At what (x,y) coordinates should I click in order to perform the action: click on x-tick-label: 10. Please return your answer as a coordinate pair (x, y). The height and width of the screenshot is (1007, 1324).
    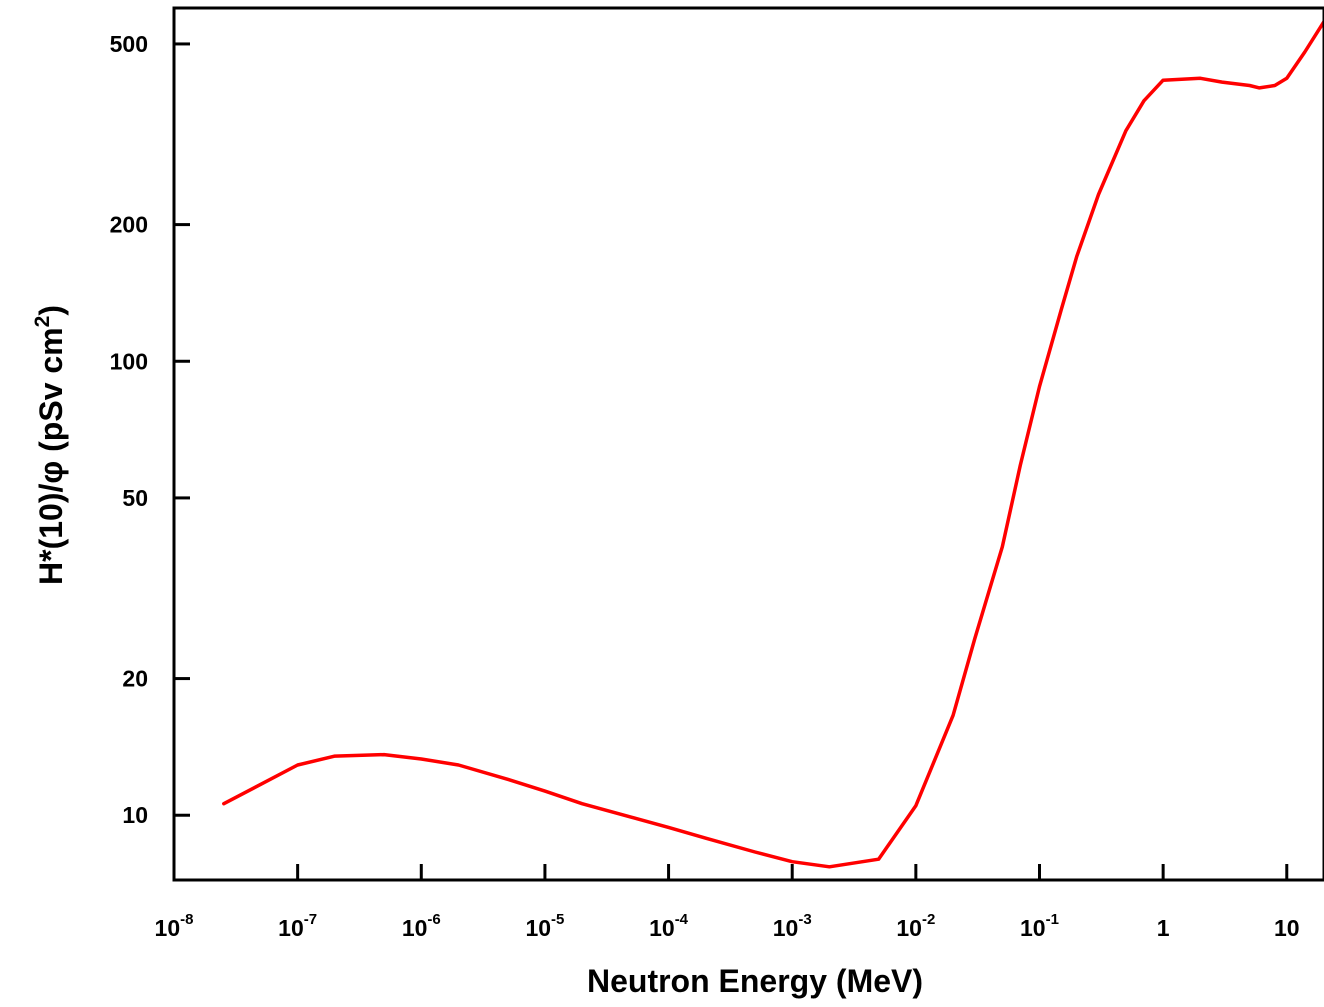
    Looking at the image, I should click on (1287, 928).